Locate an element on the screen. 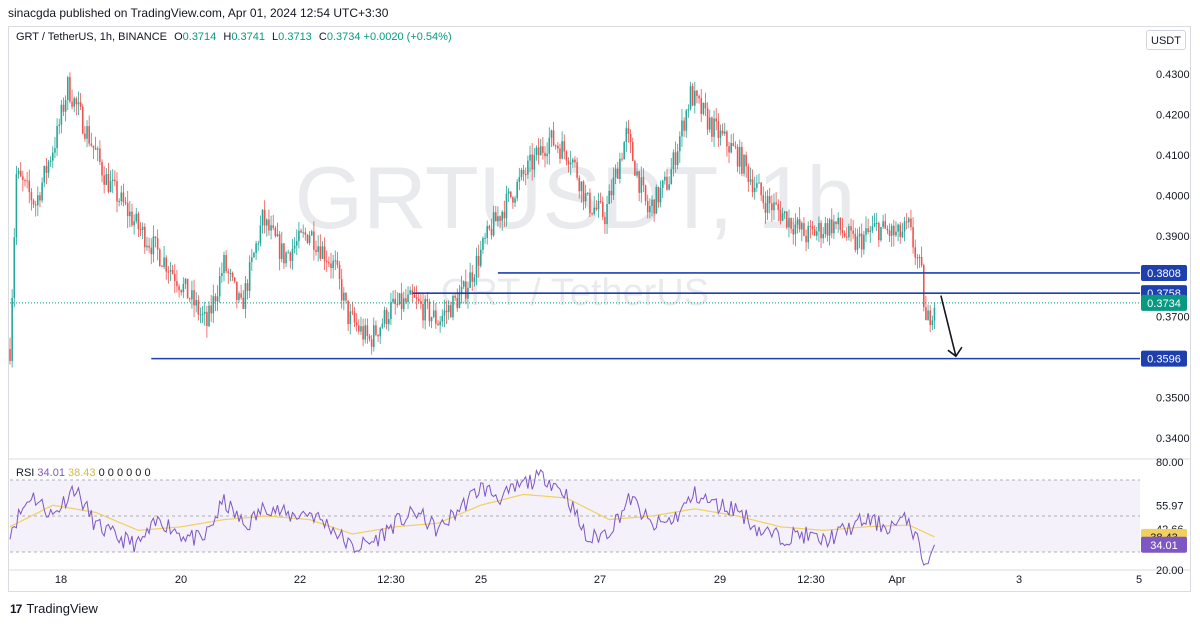  price-tick-label: 0.3400 is located at coordinates (1173, 439).